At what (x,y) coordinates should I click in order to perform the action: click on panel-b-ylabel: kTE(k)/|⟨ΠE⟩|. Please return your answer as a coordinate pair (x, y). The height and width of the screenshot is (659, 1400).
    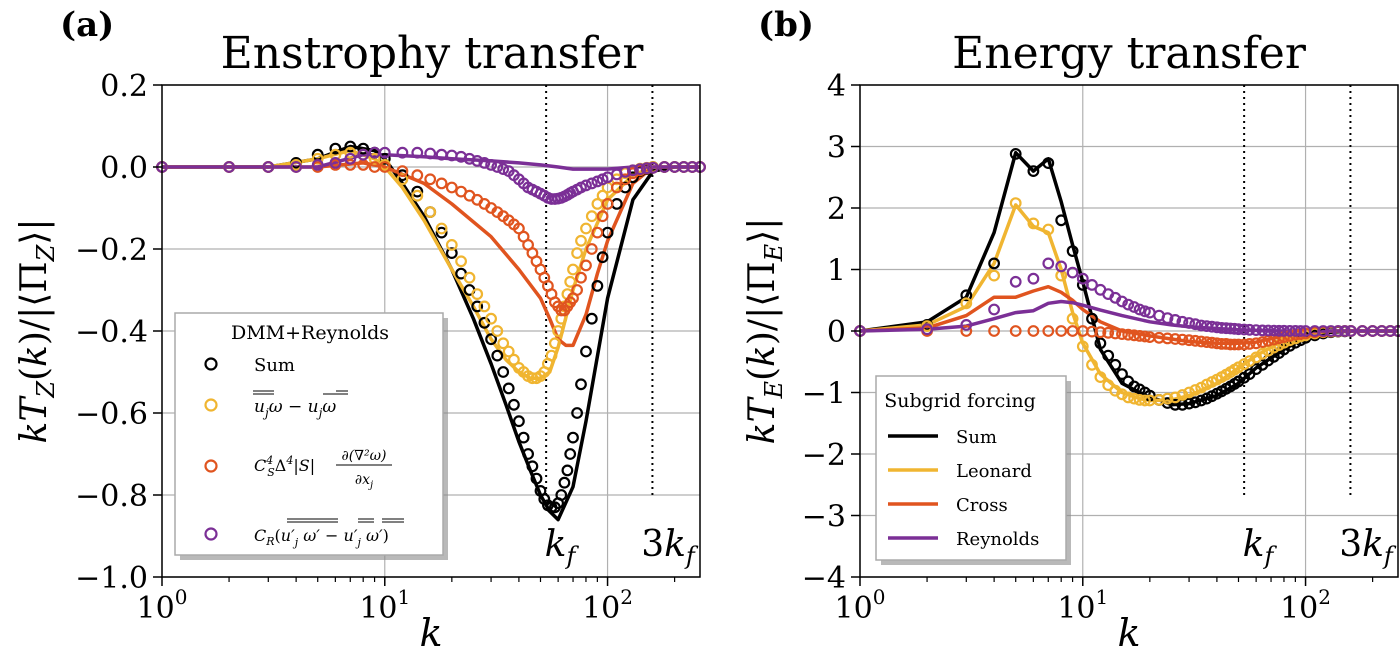
    Looking at the image, I should click on (765, 331).